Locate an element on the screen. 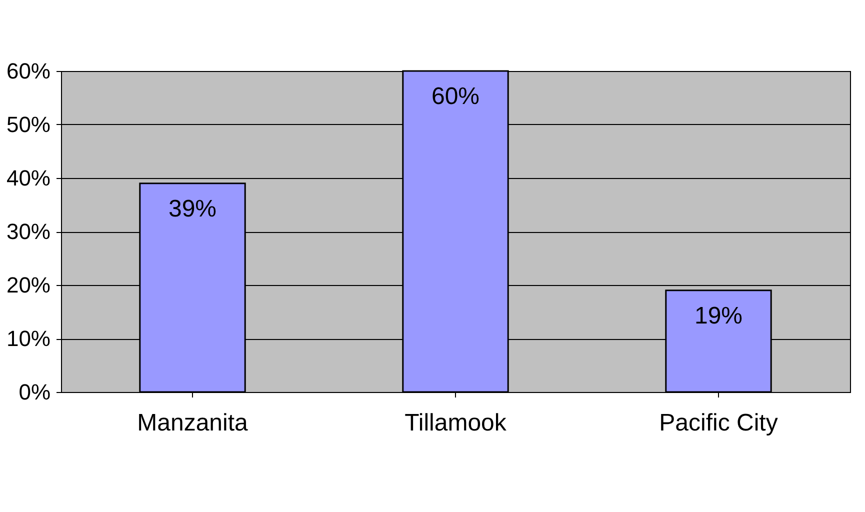  x-tick-label: Pacific City is located at coordinates (718, 423).